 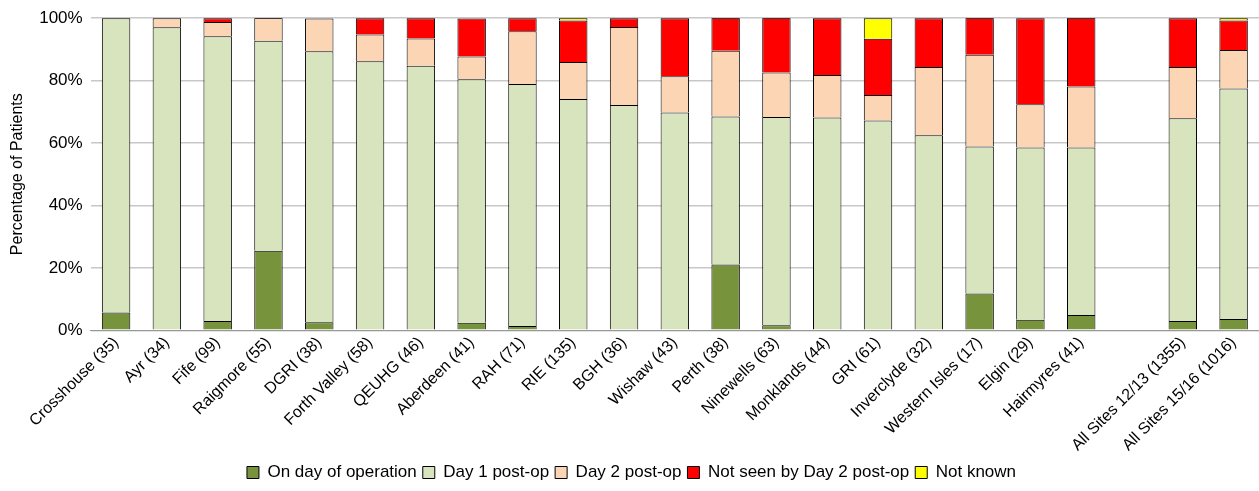 I want to click on y-axis-title: Percentage of Patients, so click(x=17, y=174).